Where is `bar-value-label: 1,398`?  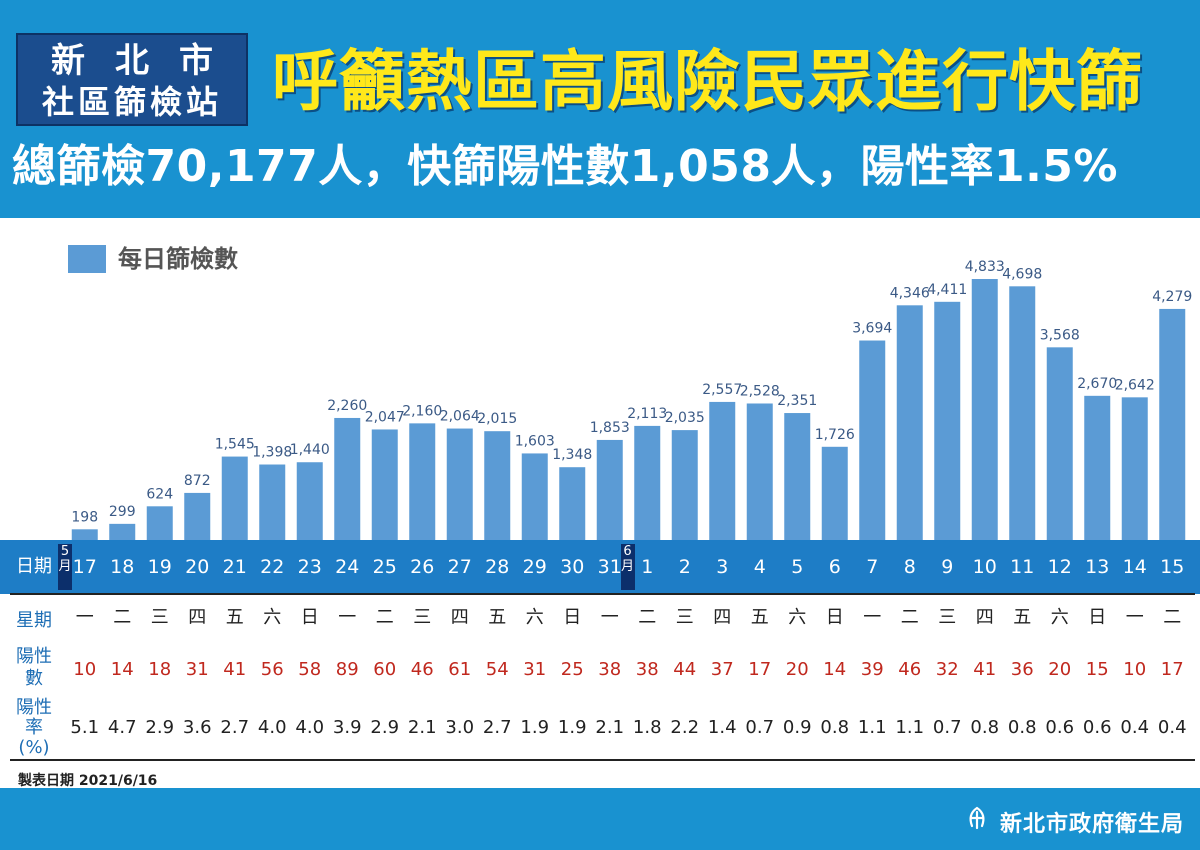
bar-value-label: 1,398 is located at coordinates (272, 453).